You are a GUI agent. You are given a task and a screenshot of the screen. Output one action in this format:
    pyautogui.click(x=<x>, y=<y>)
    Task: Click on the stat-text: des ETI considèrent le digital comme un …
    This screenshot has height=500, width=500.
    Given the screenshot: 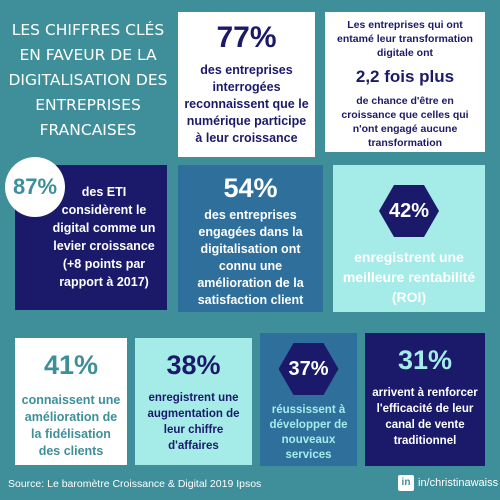 What is the action you would take?
    pyautogui.click(x=104, y=237)
    